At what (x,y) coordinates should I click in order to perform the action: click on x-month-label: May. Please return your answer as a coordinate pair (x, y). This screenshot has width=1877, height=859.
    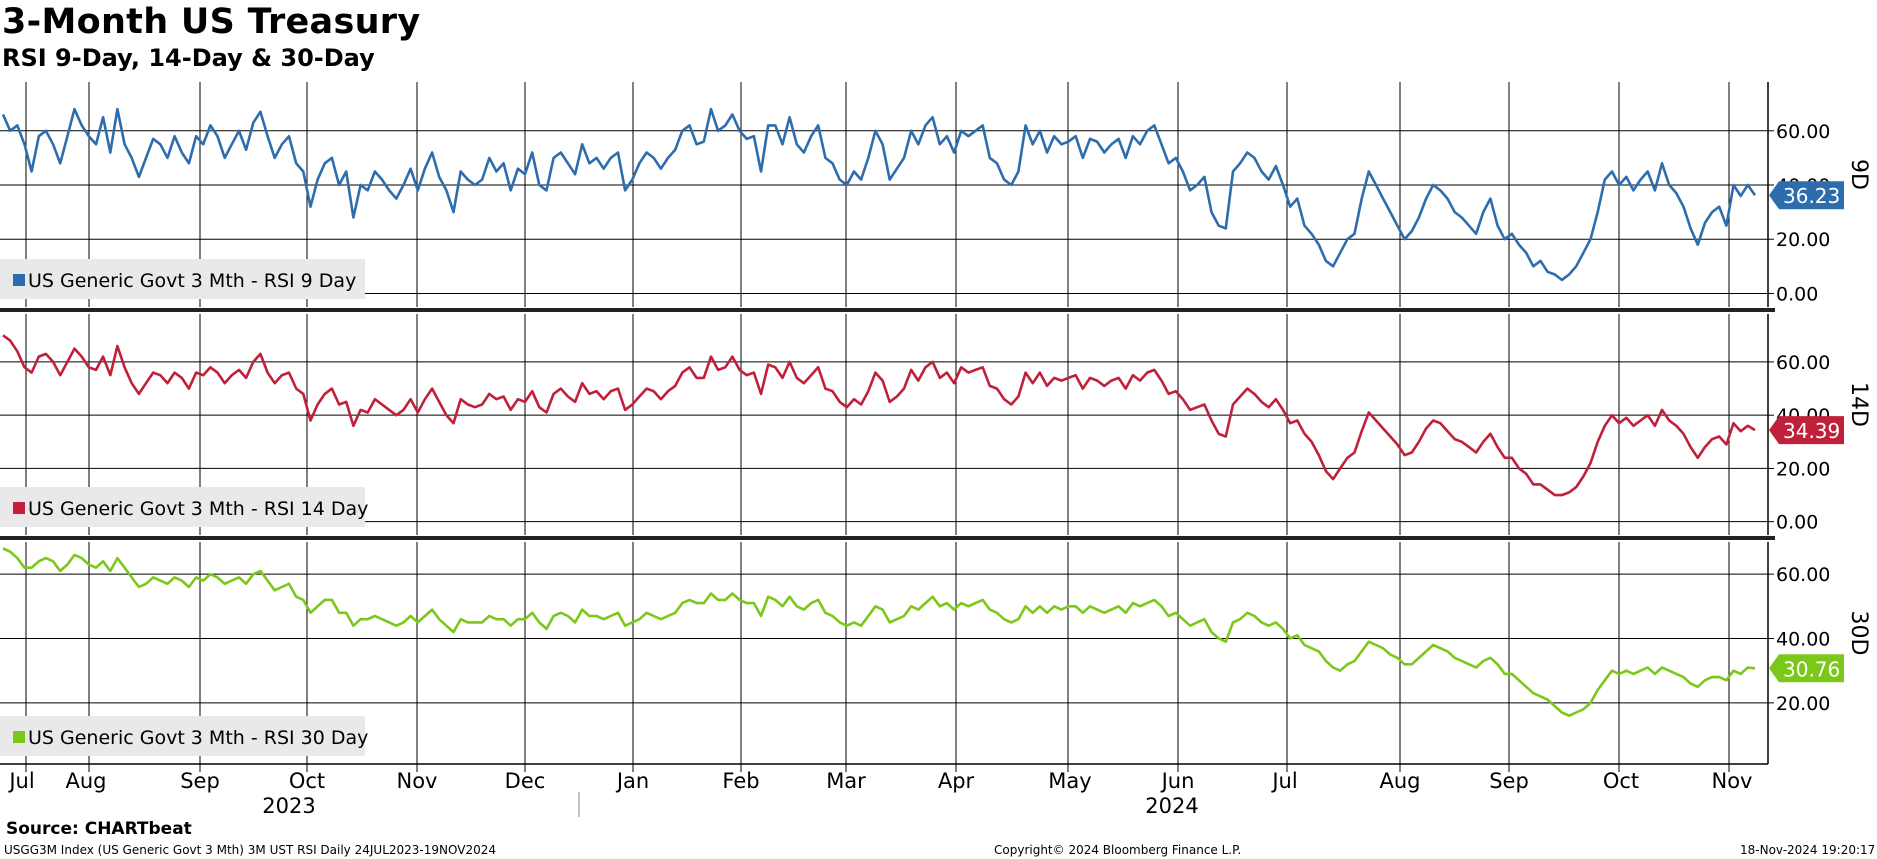
    Looking at the image, I should click on (1069, 781).